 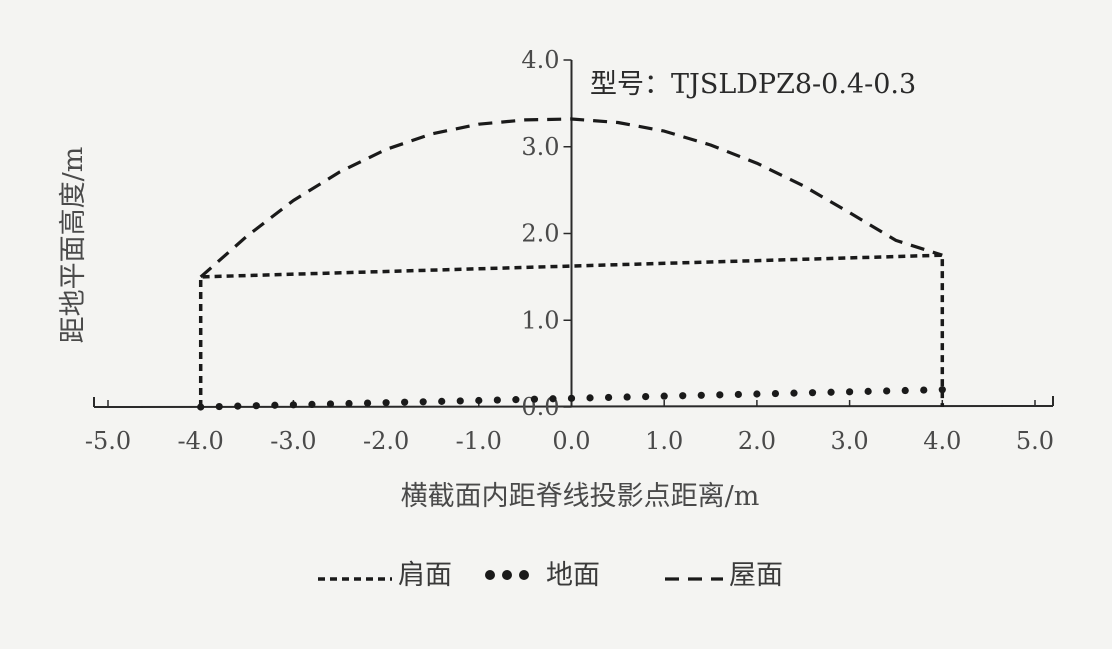 I want to click on x-axis-title: 横截面内距脊线投影点距离/m, so click(x=580, y=496).